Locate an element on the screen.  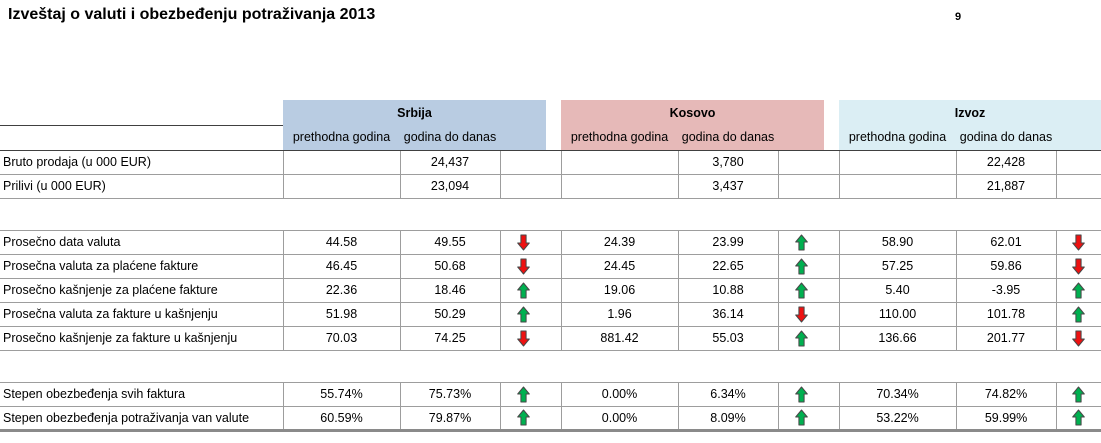
cell-srbija-prethodna-godina: 22.36 is located at coordinates (341, 290).